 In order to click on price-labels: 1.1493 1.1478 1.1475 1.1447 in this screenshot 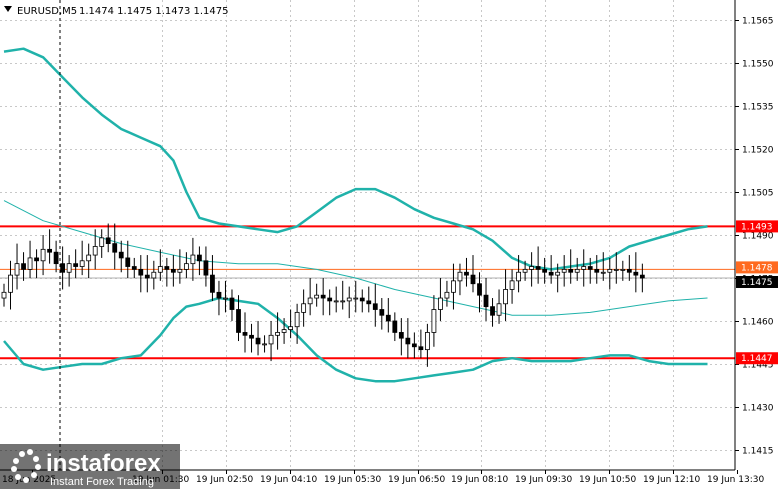, I will do `click(757, 292)`.